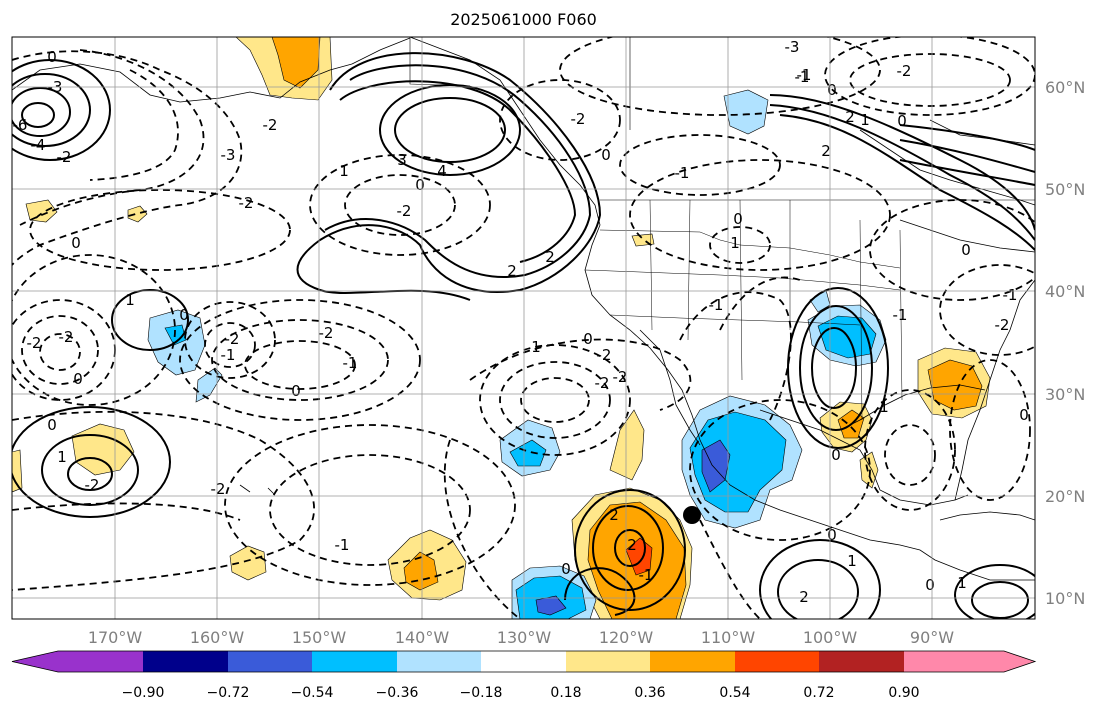  I want to click on colorbar-tick-label: 0.90, so click(903, 693).